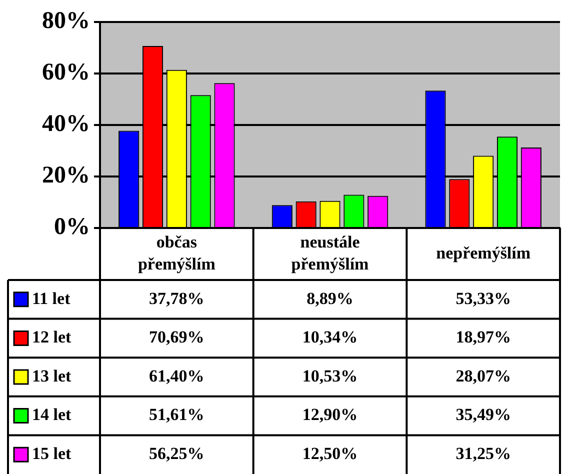 This screenshot has width=566, height=474. What do you see at coordinates (176, 337) in the screenshot?
I see `data-label: 70,69%` at bounding box center [176, 337].